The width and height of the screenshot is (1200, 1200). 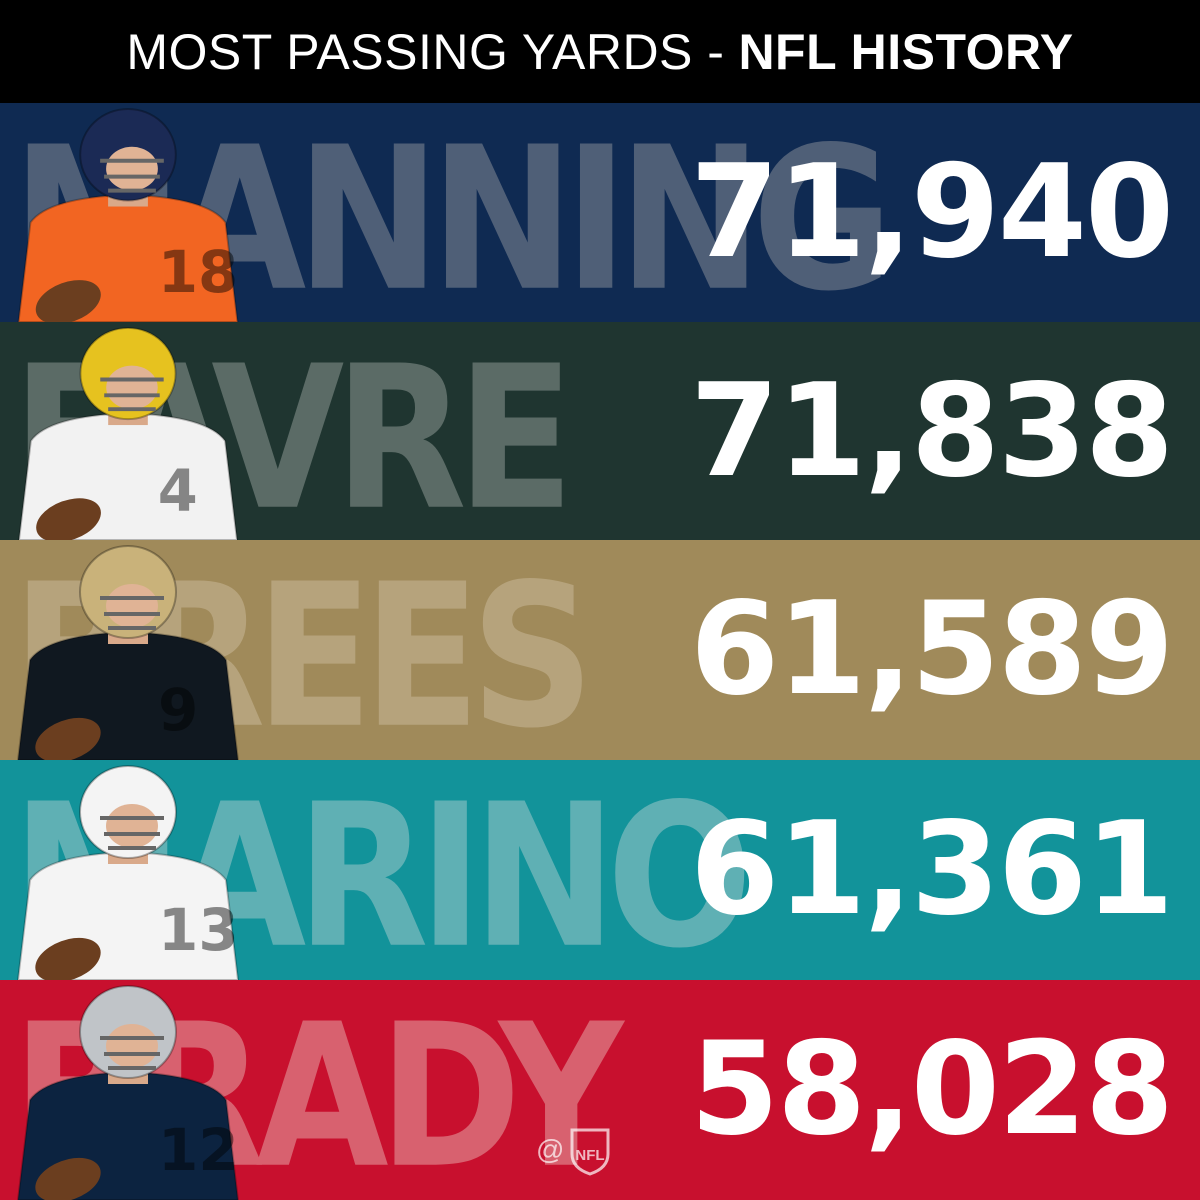 I want to click on passing-yards-value: 58,028, so click(x=932, y=1089).